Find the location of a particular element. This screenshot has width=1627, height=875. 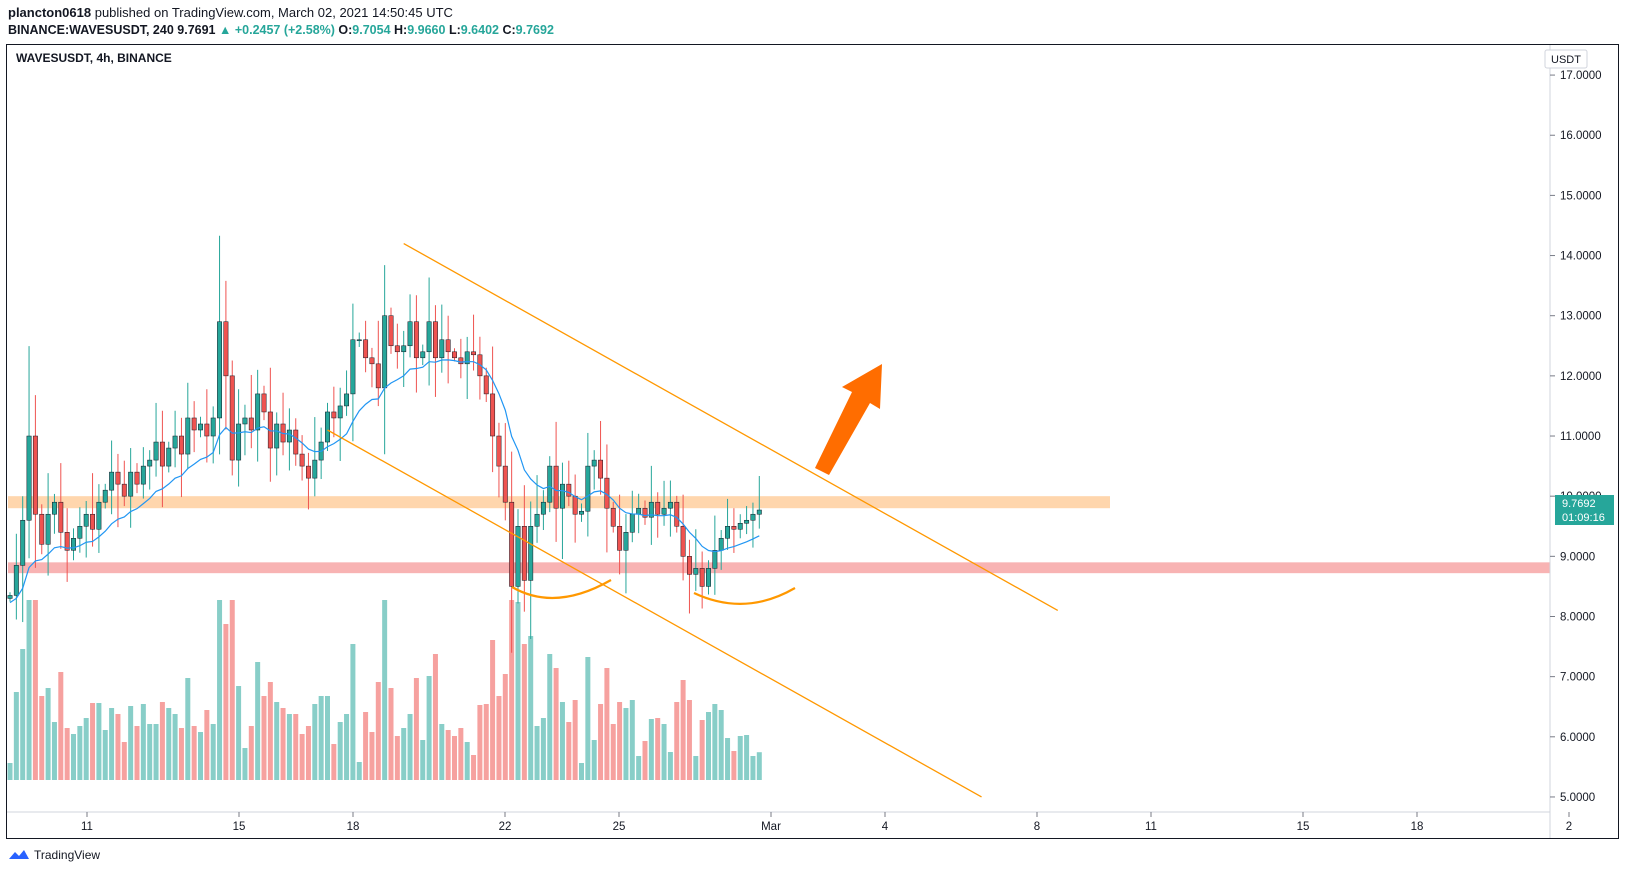

open-value: 9.7054 is located at coordinates (371, 30).